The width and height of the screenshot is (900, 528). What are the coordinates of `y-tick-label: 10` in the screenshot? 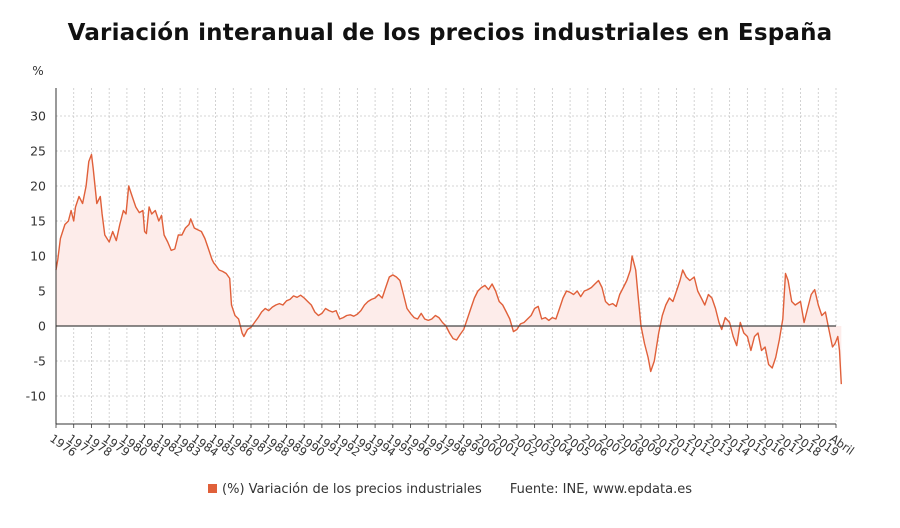 It's located at (38, 256).